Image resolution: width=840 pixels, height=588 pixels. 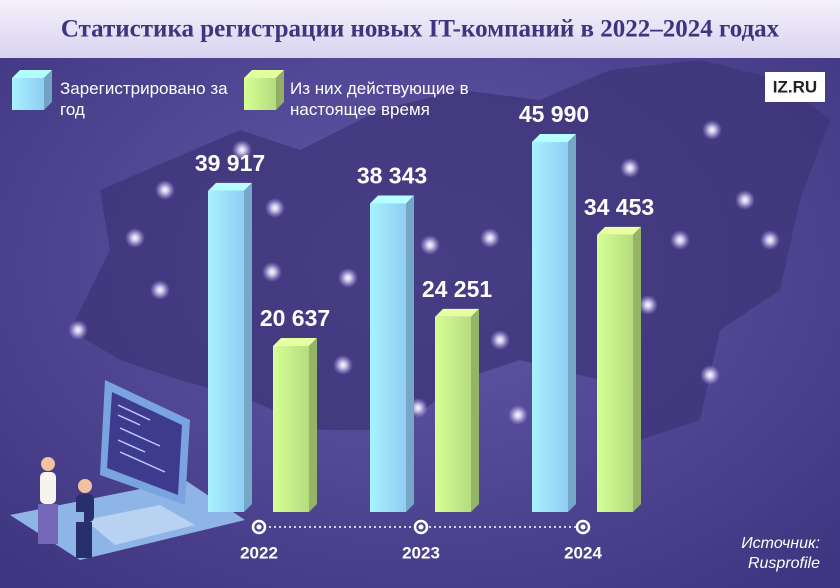 I want to click on value-label: 45 990, so click(x=554, y=114).